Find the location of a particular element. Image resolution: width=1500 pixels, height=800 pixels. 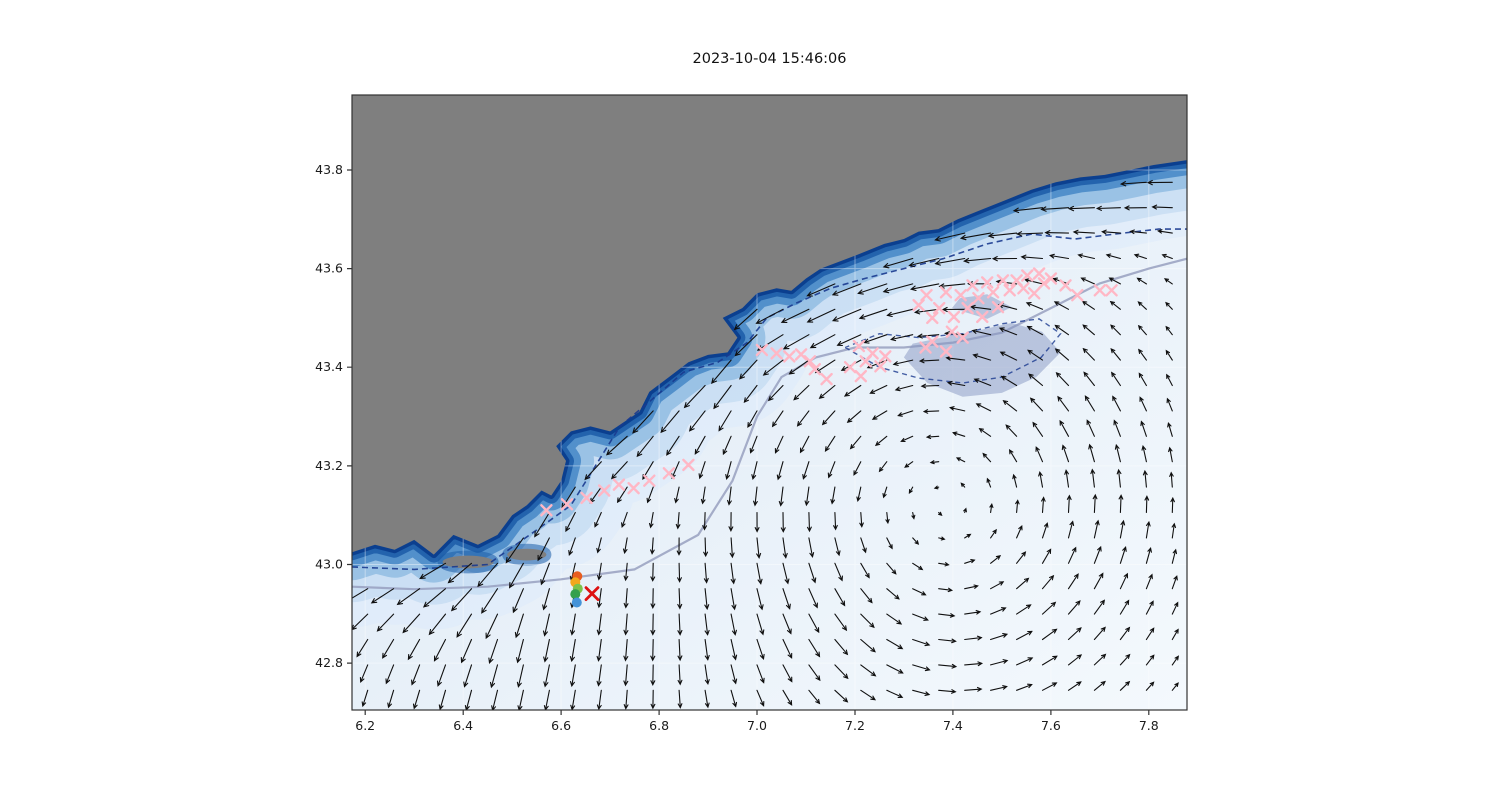

isobath-loop-dashed is located at coordinates (953, 351).